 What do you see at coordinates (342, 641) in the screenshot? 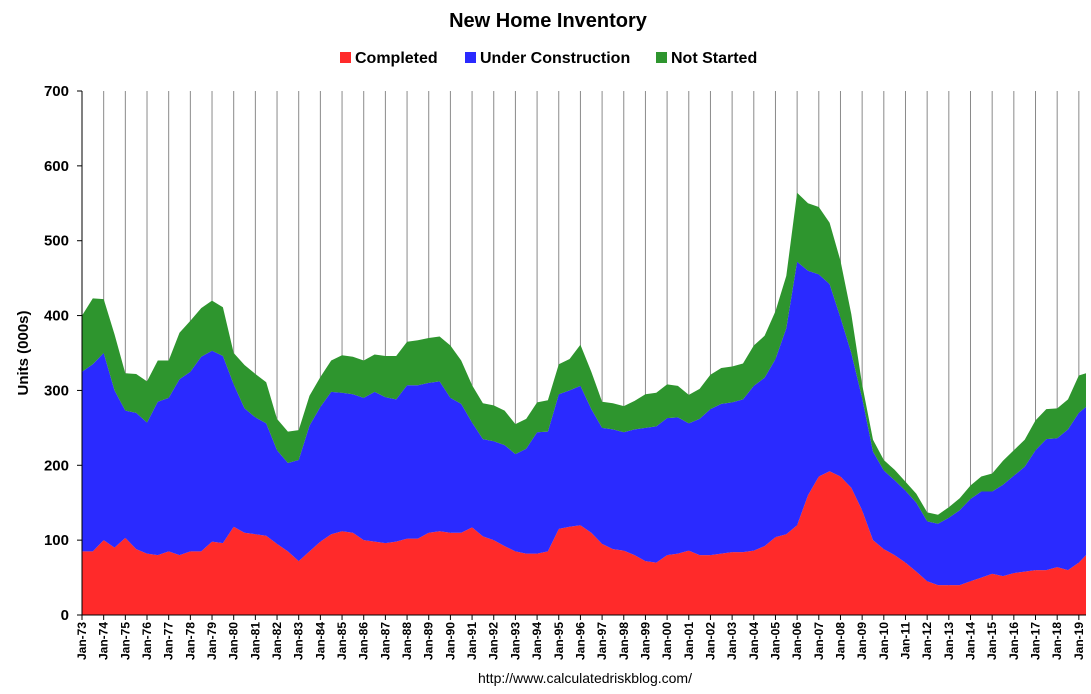
I see `x-tick-label: Jan-85` at bounding box center [342, 641].